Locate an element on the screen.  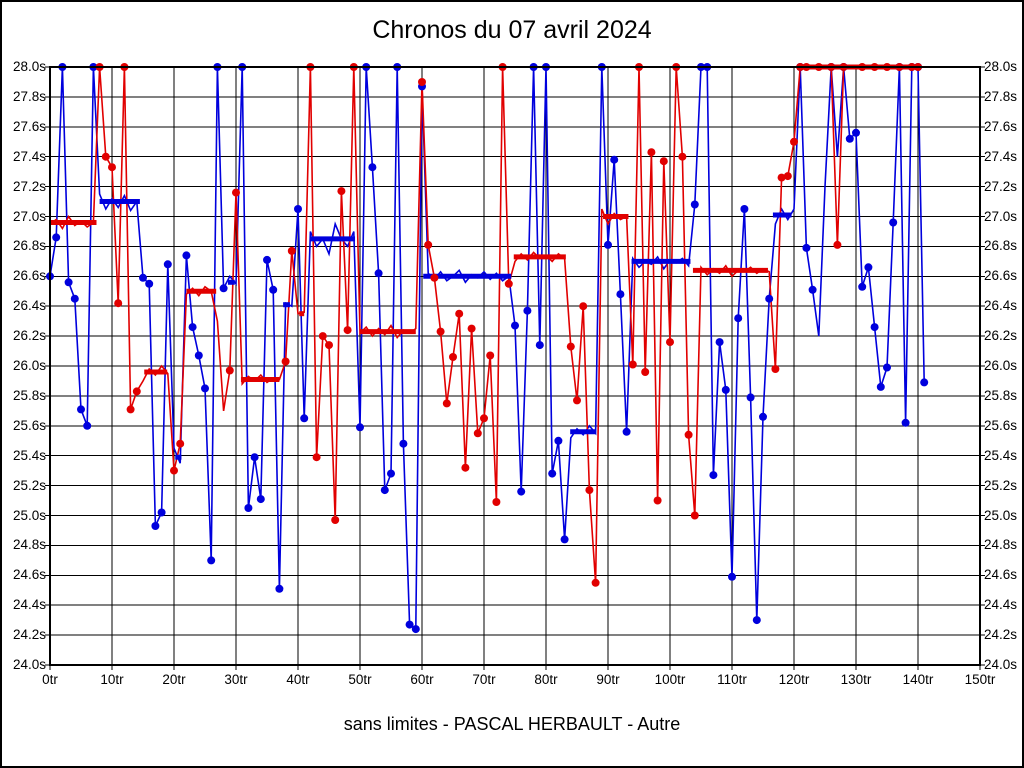
y-tick-label-right: 25.2s is located at coordinates (1001, 485).